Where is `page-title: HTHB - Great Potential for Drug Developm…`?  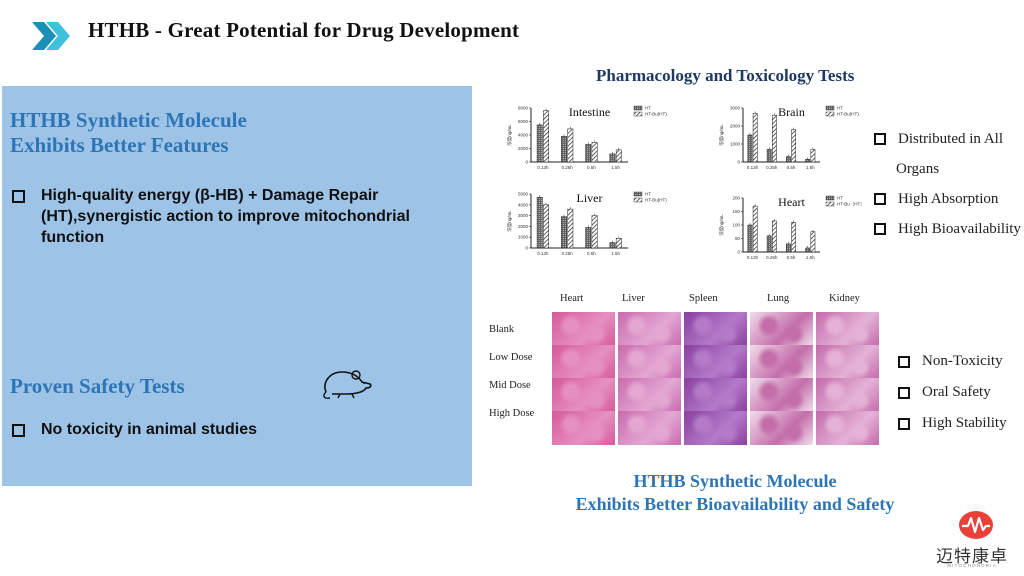
page-title: HTHB - Great Potential for Drug Developm… is located at coordinates (304, 30).